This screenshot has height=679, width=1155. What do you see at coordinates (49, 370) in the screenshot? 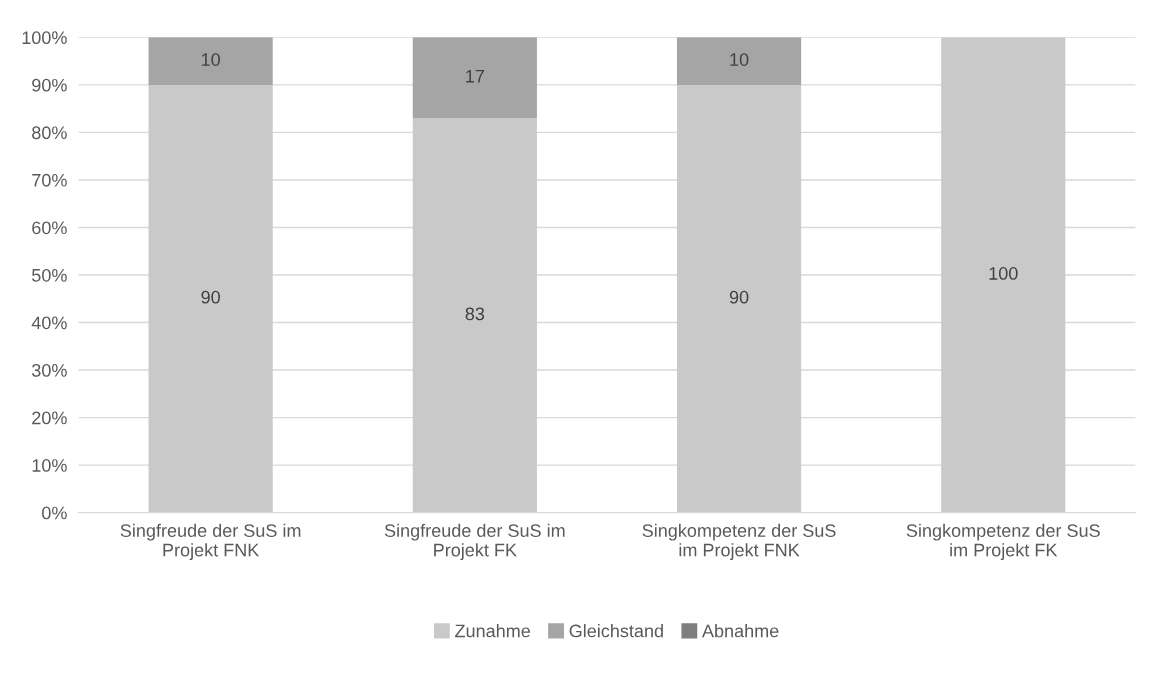
I see `y-tick-label: 30%` at bounding box center [49, 370].